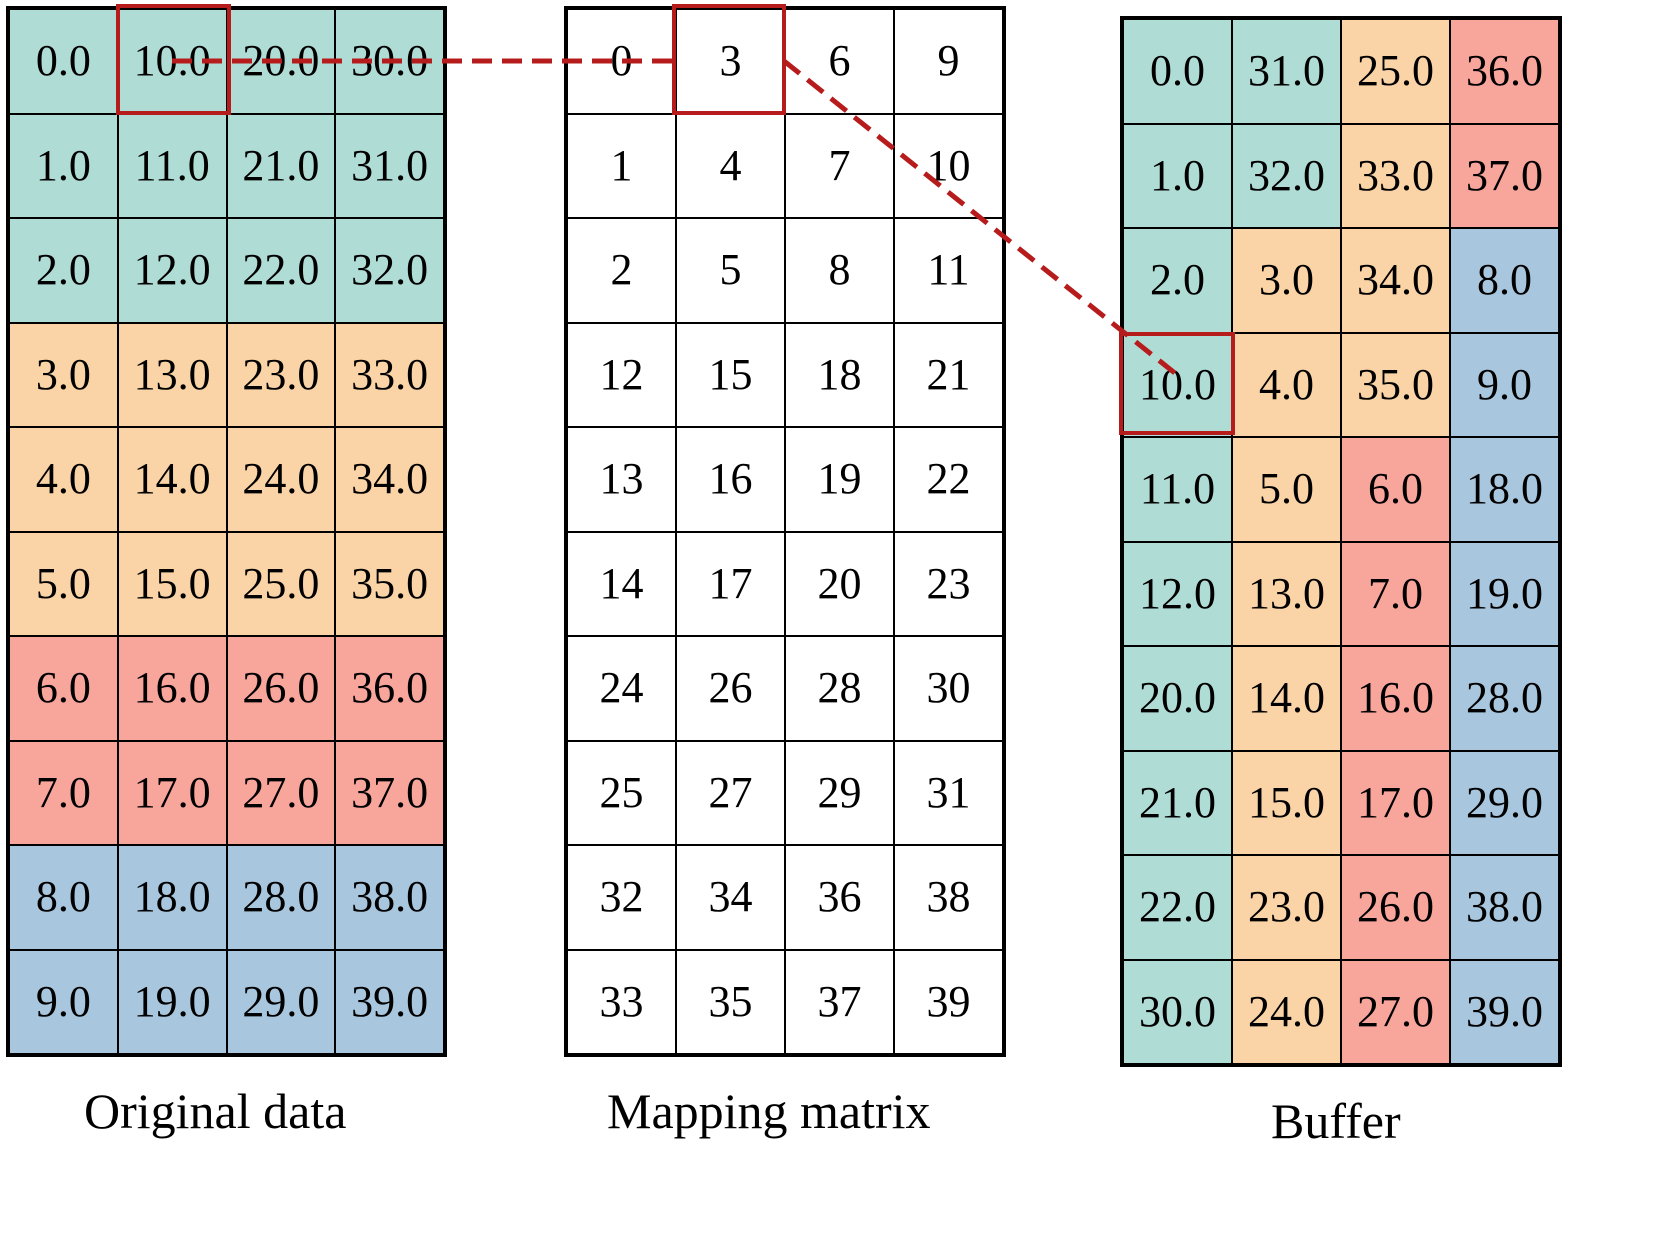  What do you see at coordinates (281, 165) in the screenshot?
I see `original-data-cell: 21.0` at bounding box center [281, 165].